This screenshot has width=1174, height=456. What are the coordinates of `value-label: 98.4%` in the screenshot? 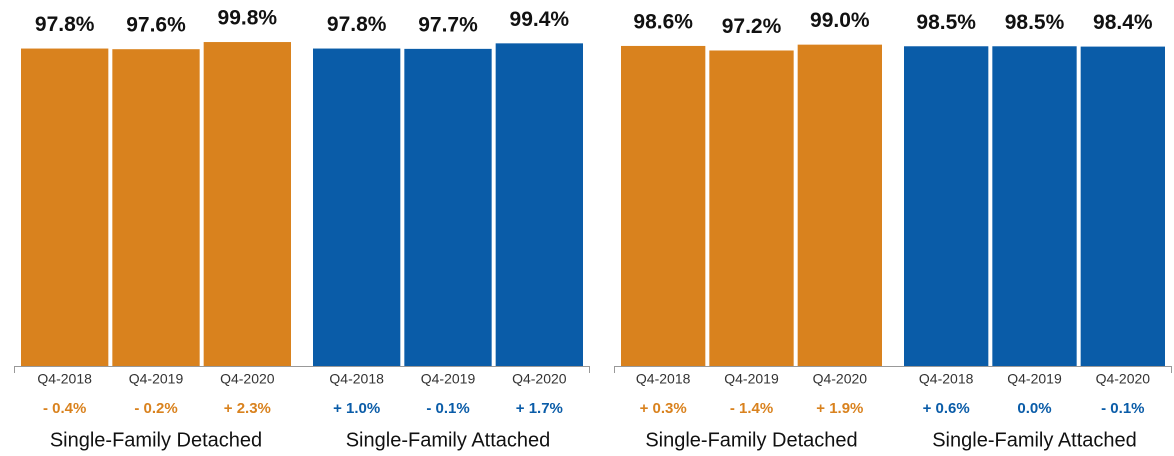 It's located at (1123, 22).